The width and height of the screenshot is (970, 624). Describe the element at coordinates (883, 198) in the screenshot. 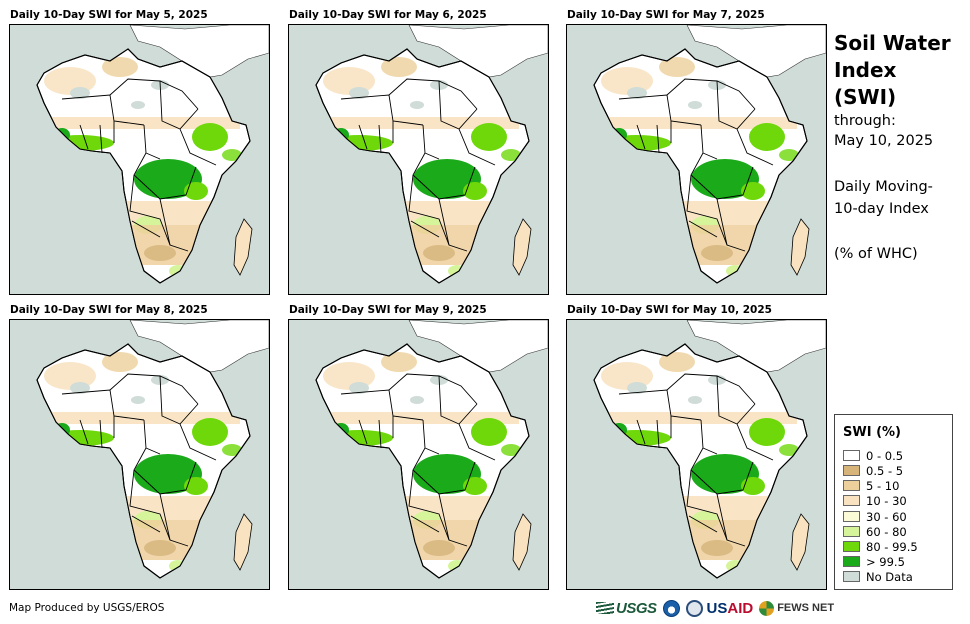

I see `index-description: Daily Moving-10-day Index` at that location.